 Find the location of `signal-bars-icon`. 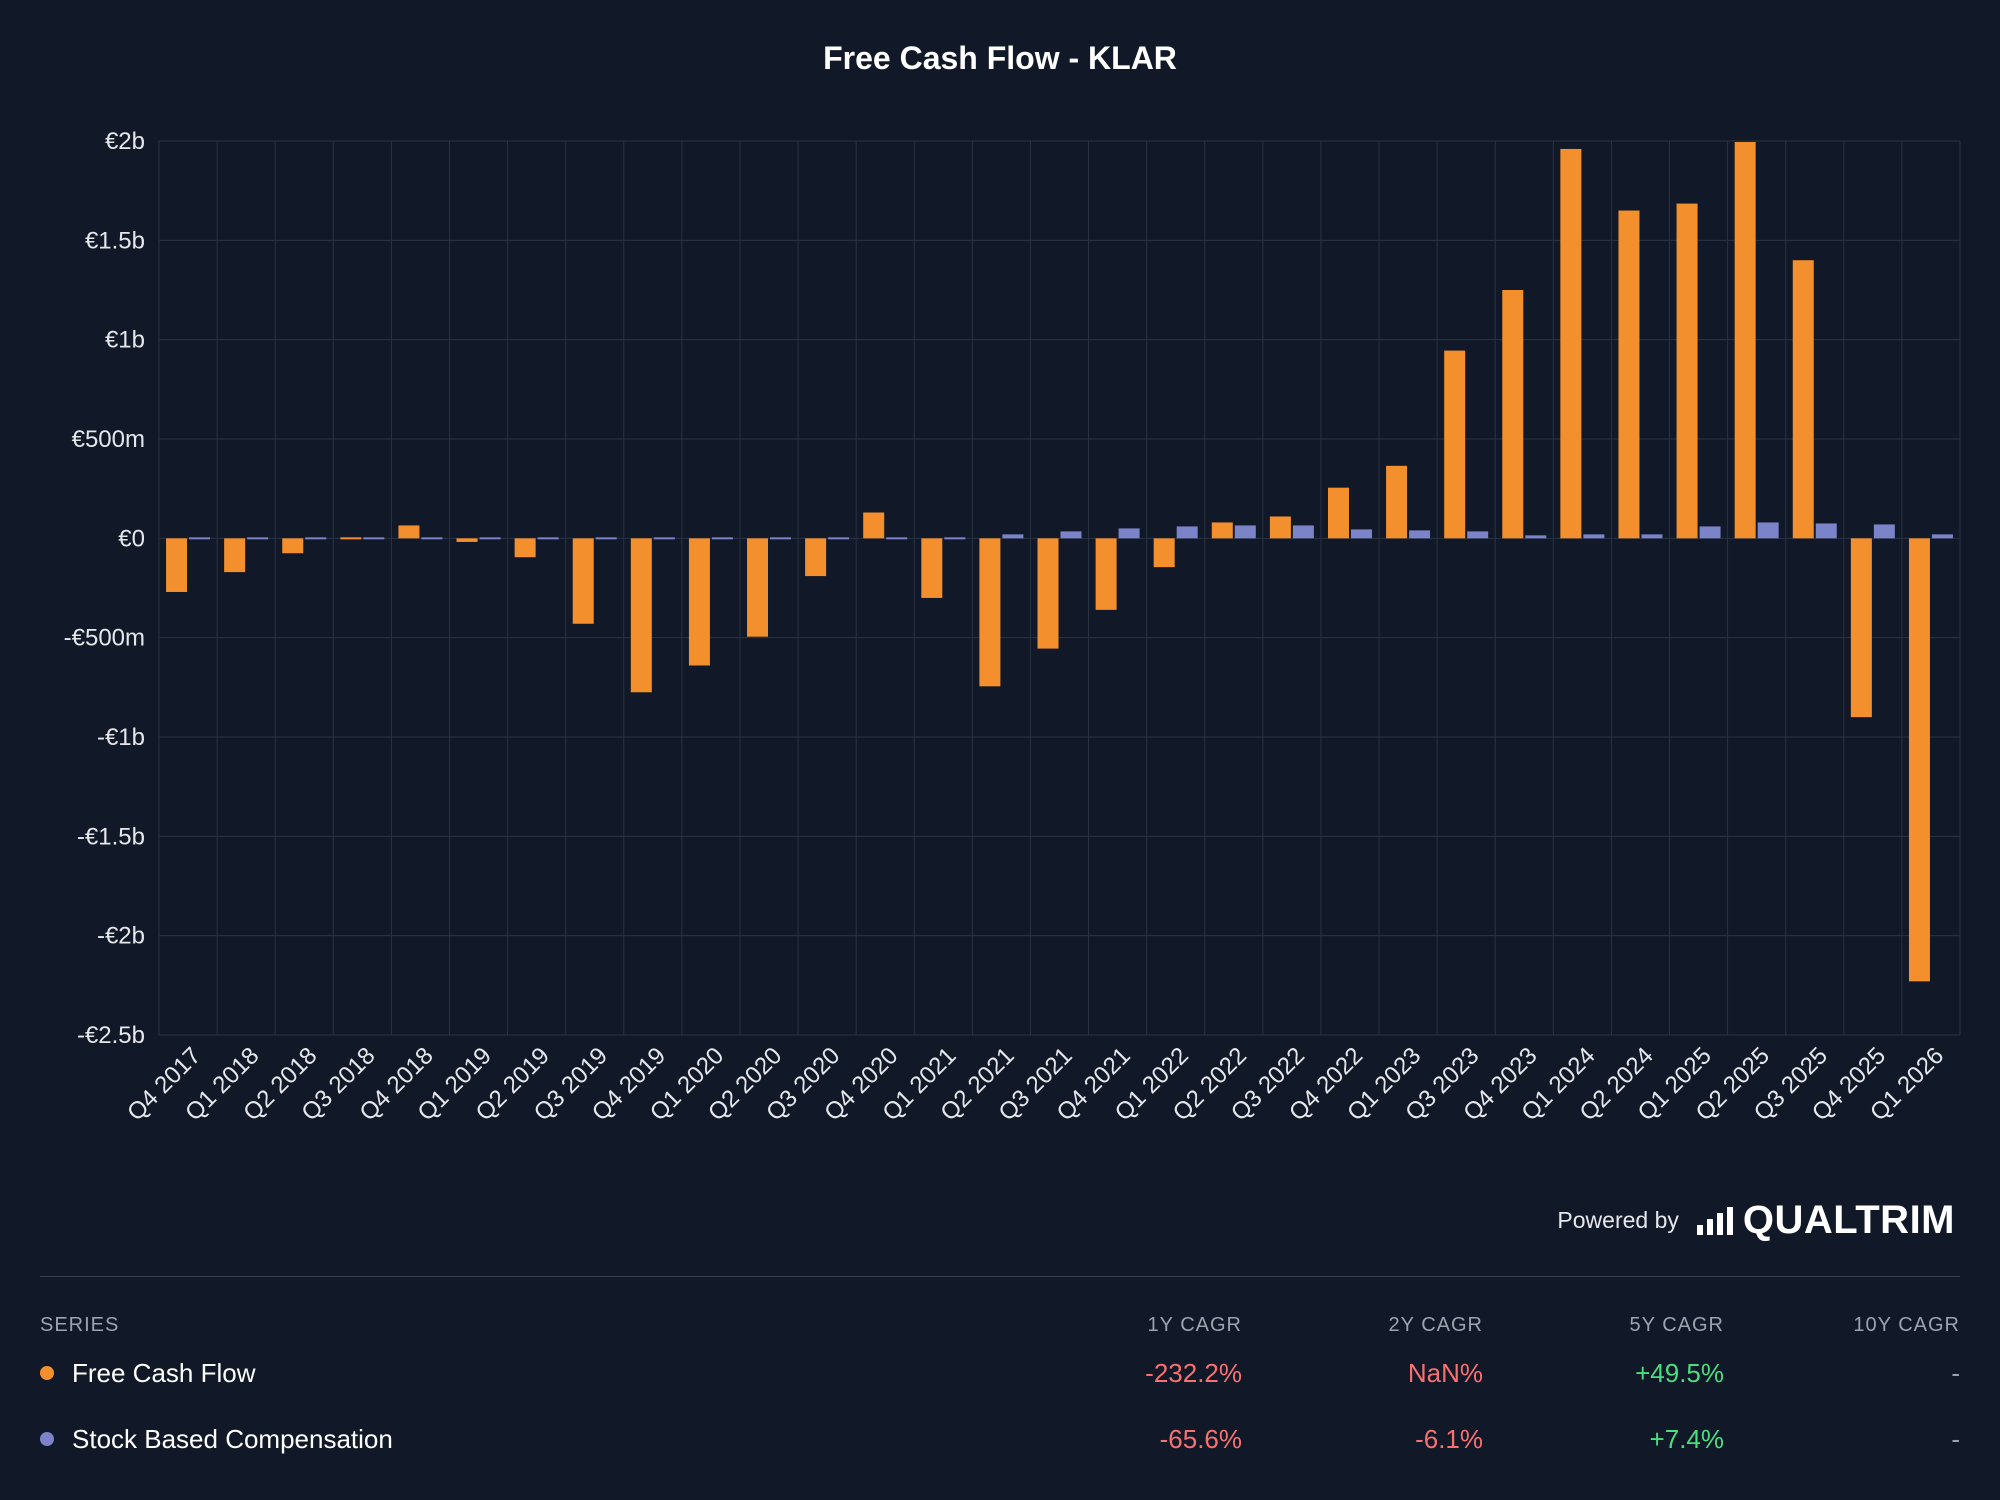

signal-bars-icon is located at coordinates (1714, 1220).